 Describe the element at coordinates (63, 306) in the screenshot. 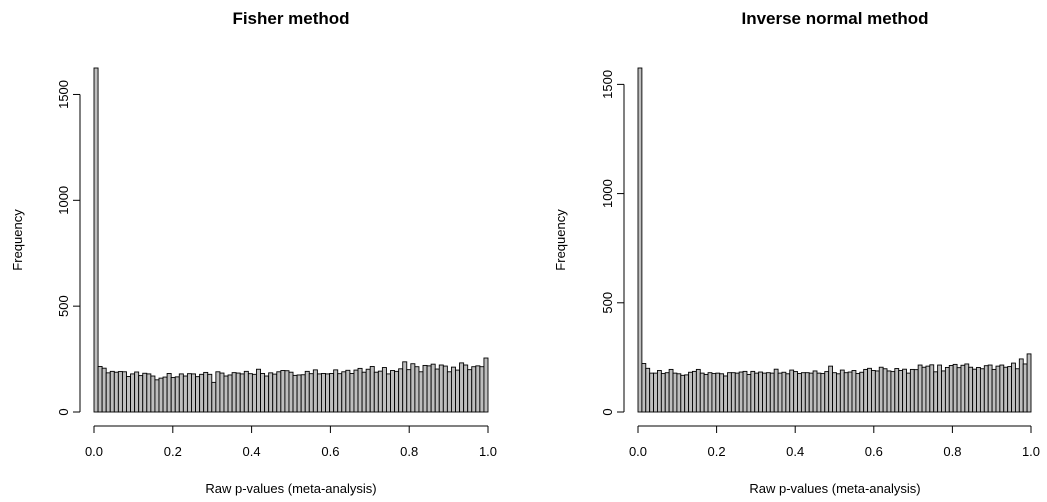

I see `y-tick-label: 500` at that location.